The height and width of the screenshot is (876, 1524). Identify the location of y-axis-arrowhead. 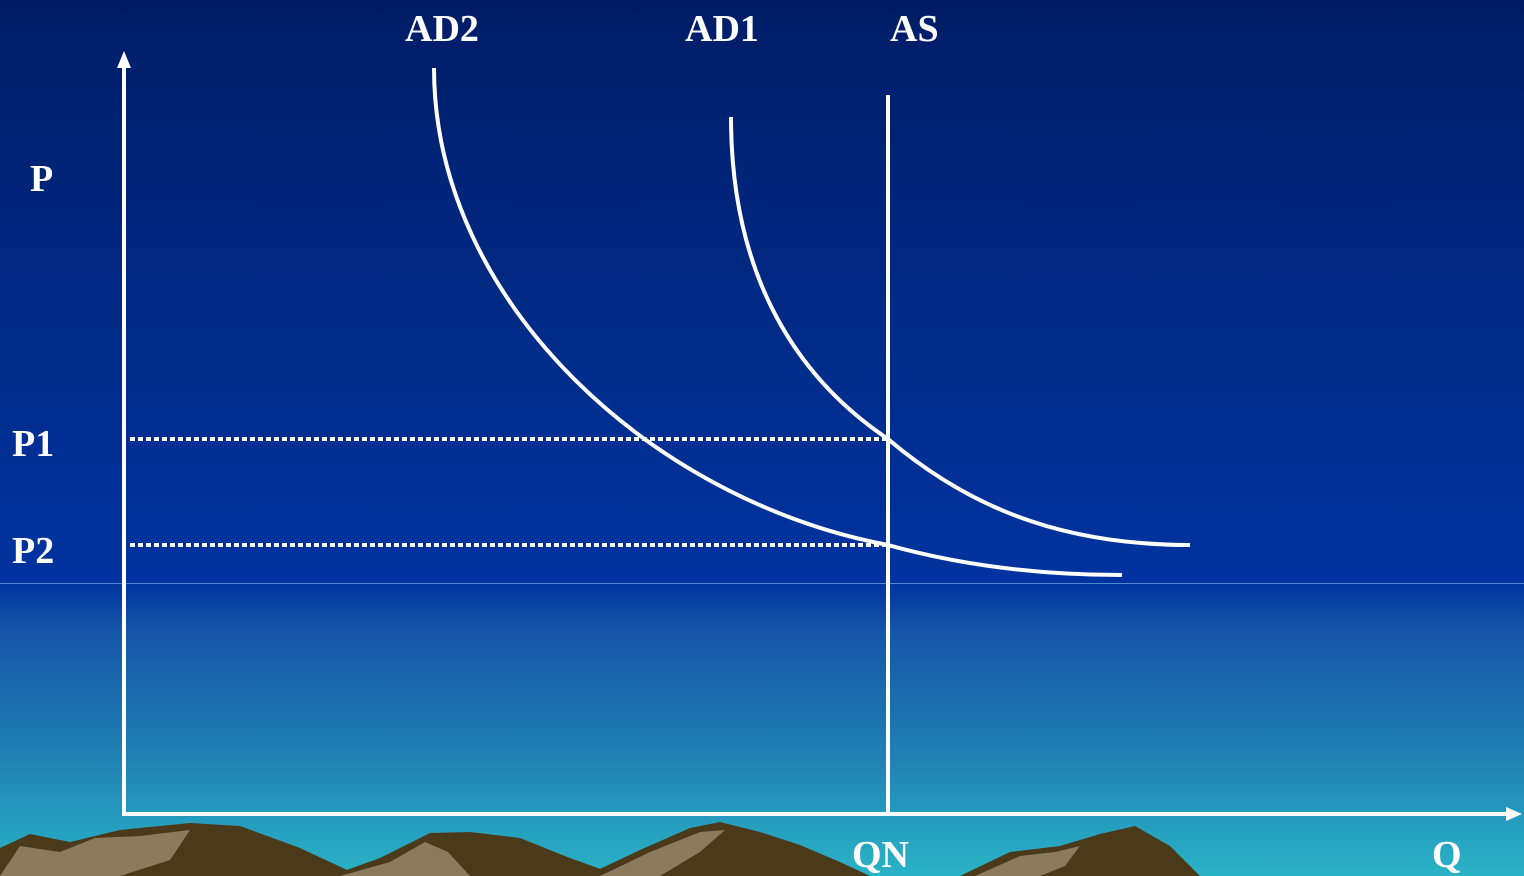
(124, 59).